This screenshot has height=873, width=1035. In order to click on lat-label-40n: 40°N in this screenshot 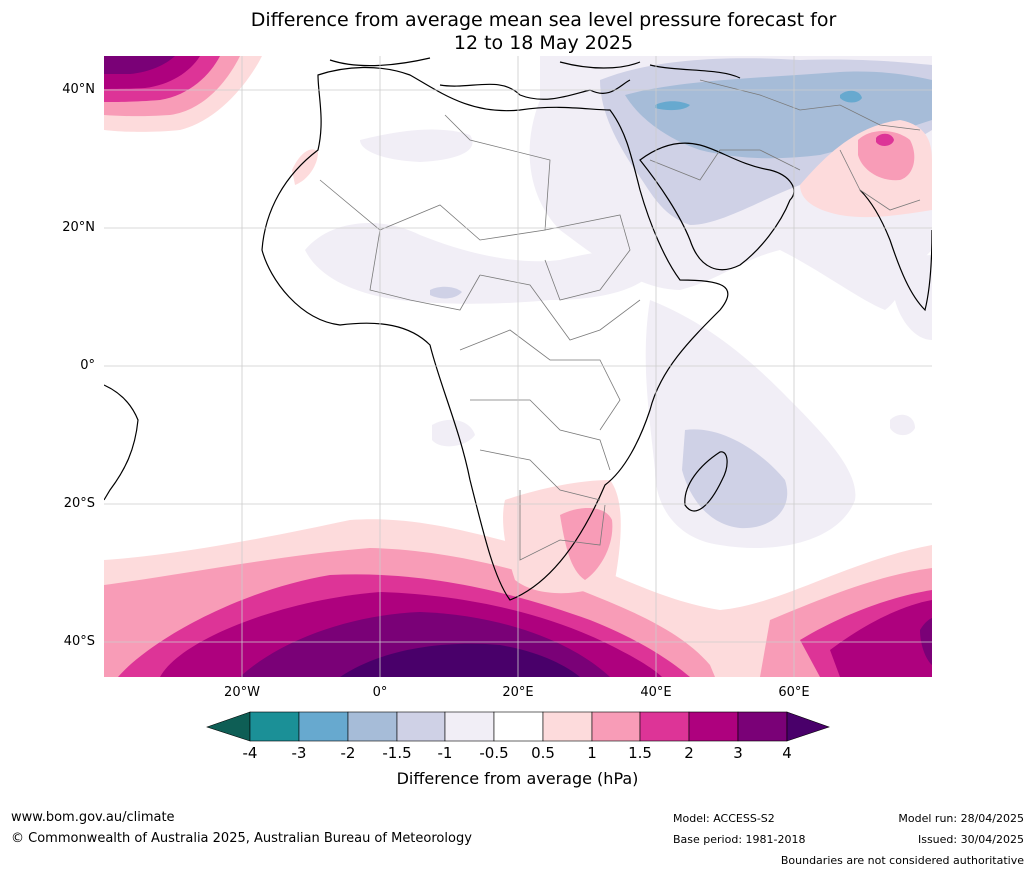, I will do `click(78, 89)`.